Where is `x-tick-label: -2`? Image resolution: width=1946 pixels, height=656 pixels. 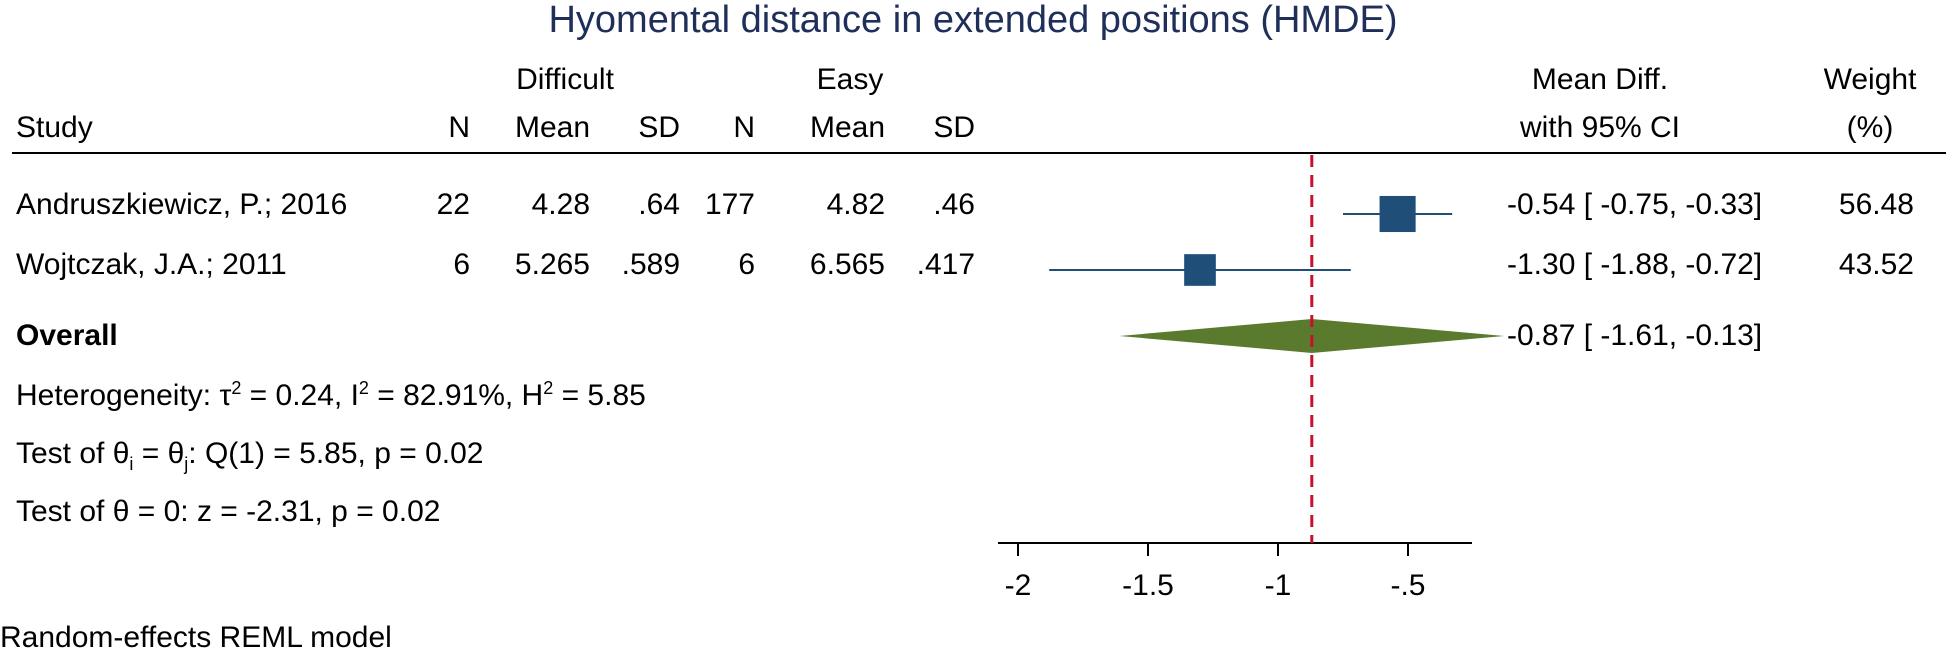 x-tick-label: -2 is located at coordinates (1018, 585).